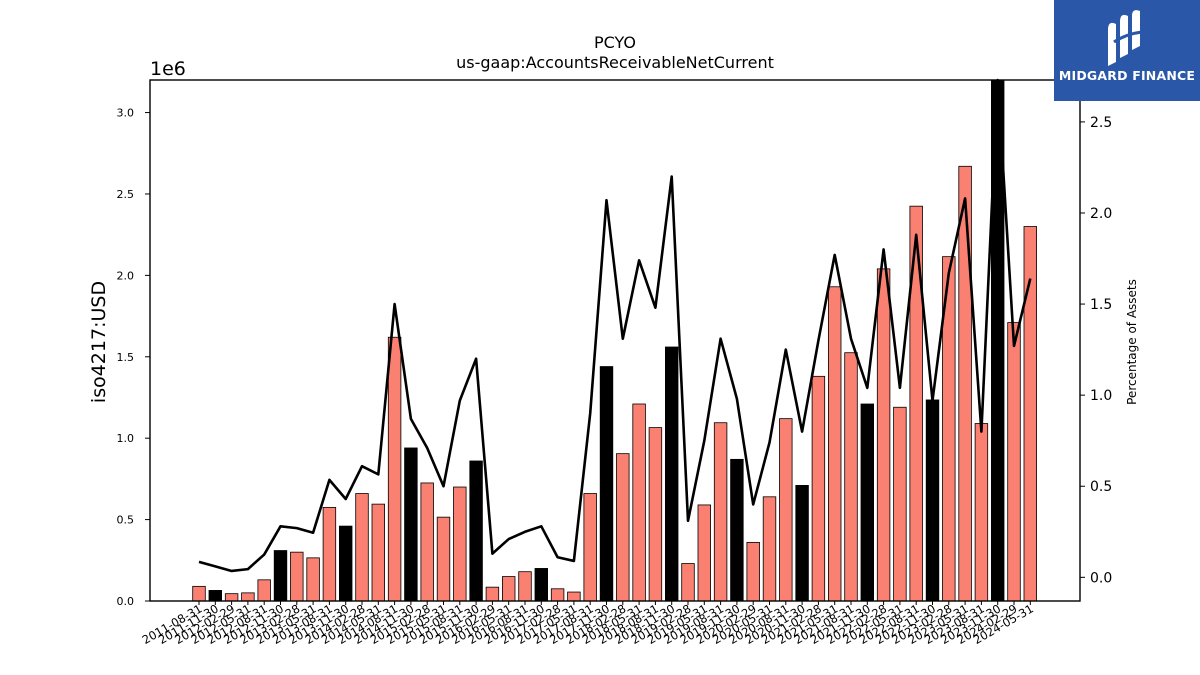 This screenshot has height=675, width=1200. I want to click on y-tick-label: 3.0, so click(126, 113).